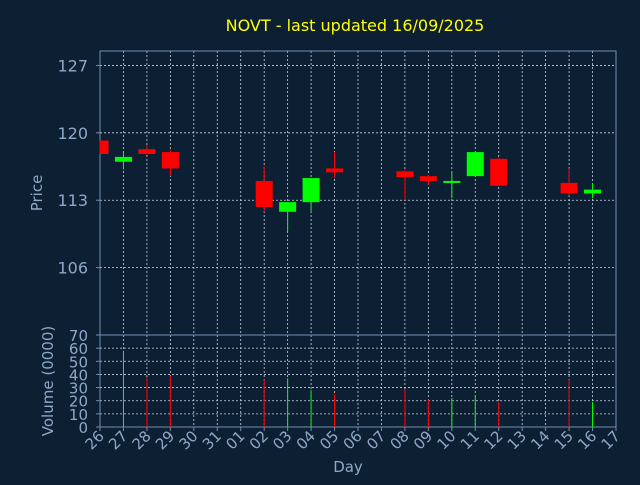 Image resolution: width=640 pixels, height=485 pixels. I want to click on volume-y-tick-label: 10, so click(78, 415).